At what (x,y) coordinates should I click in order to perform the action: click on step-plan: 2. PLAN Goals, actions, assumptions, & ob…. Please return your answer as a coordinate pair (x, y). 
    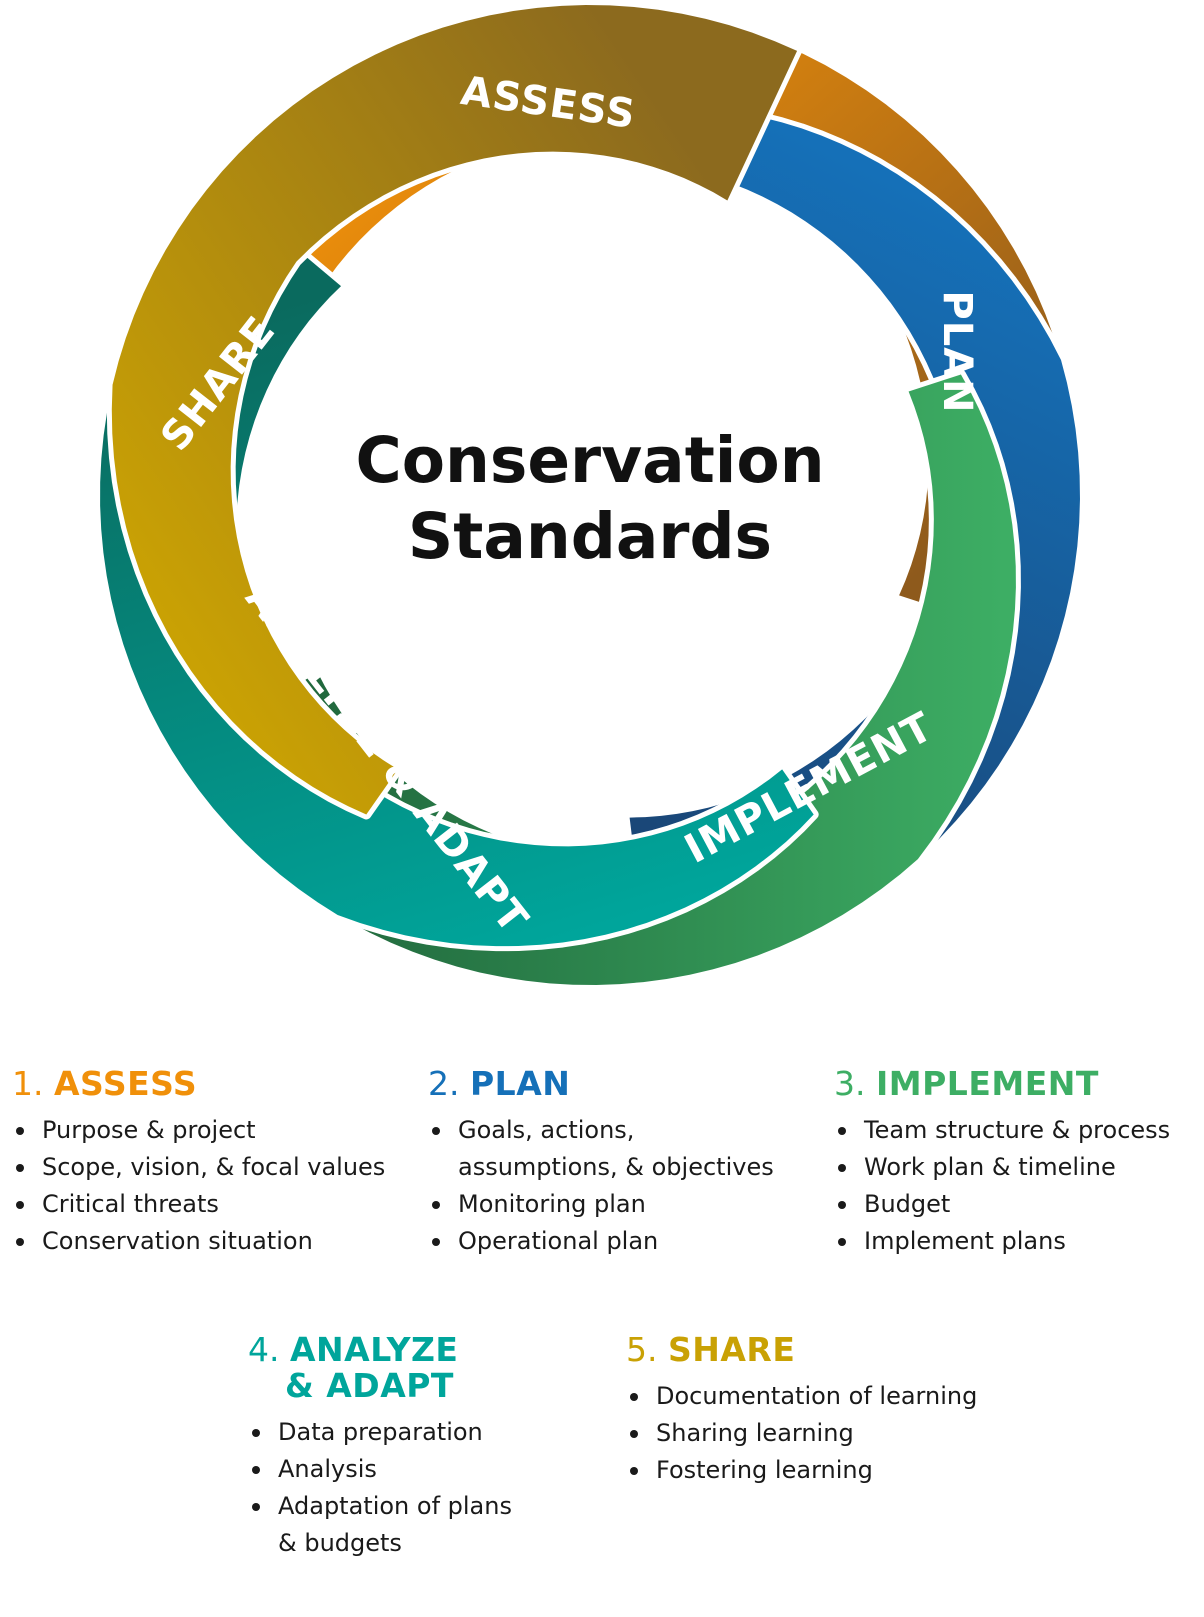
    Looking at the image, I should click on (601, 1163).